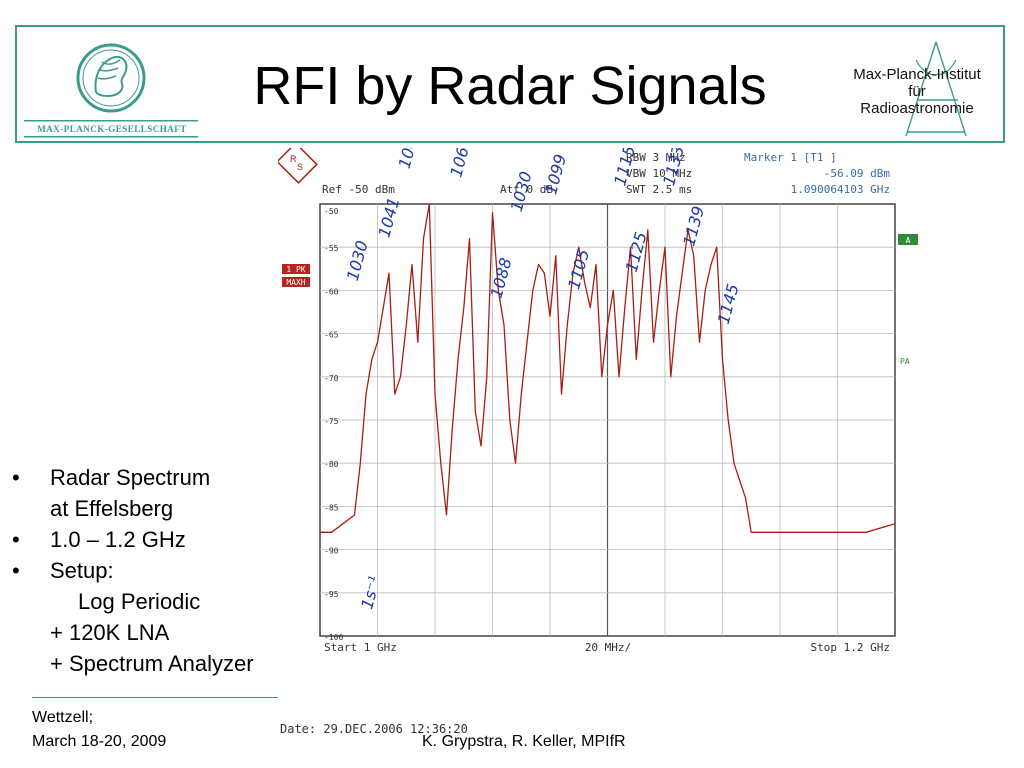  What do you see at coordinates (905, 361) in the screenshot?
I see `preamp-badge: PA` at bounding box center [905, 361].